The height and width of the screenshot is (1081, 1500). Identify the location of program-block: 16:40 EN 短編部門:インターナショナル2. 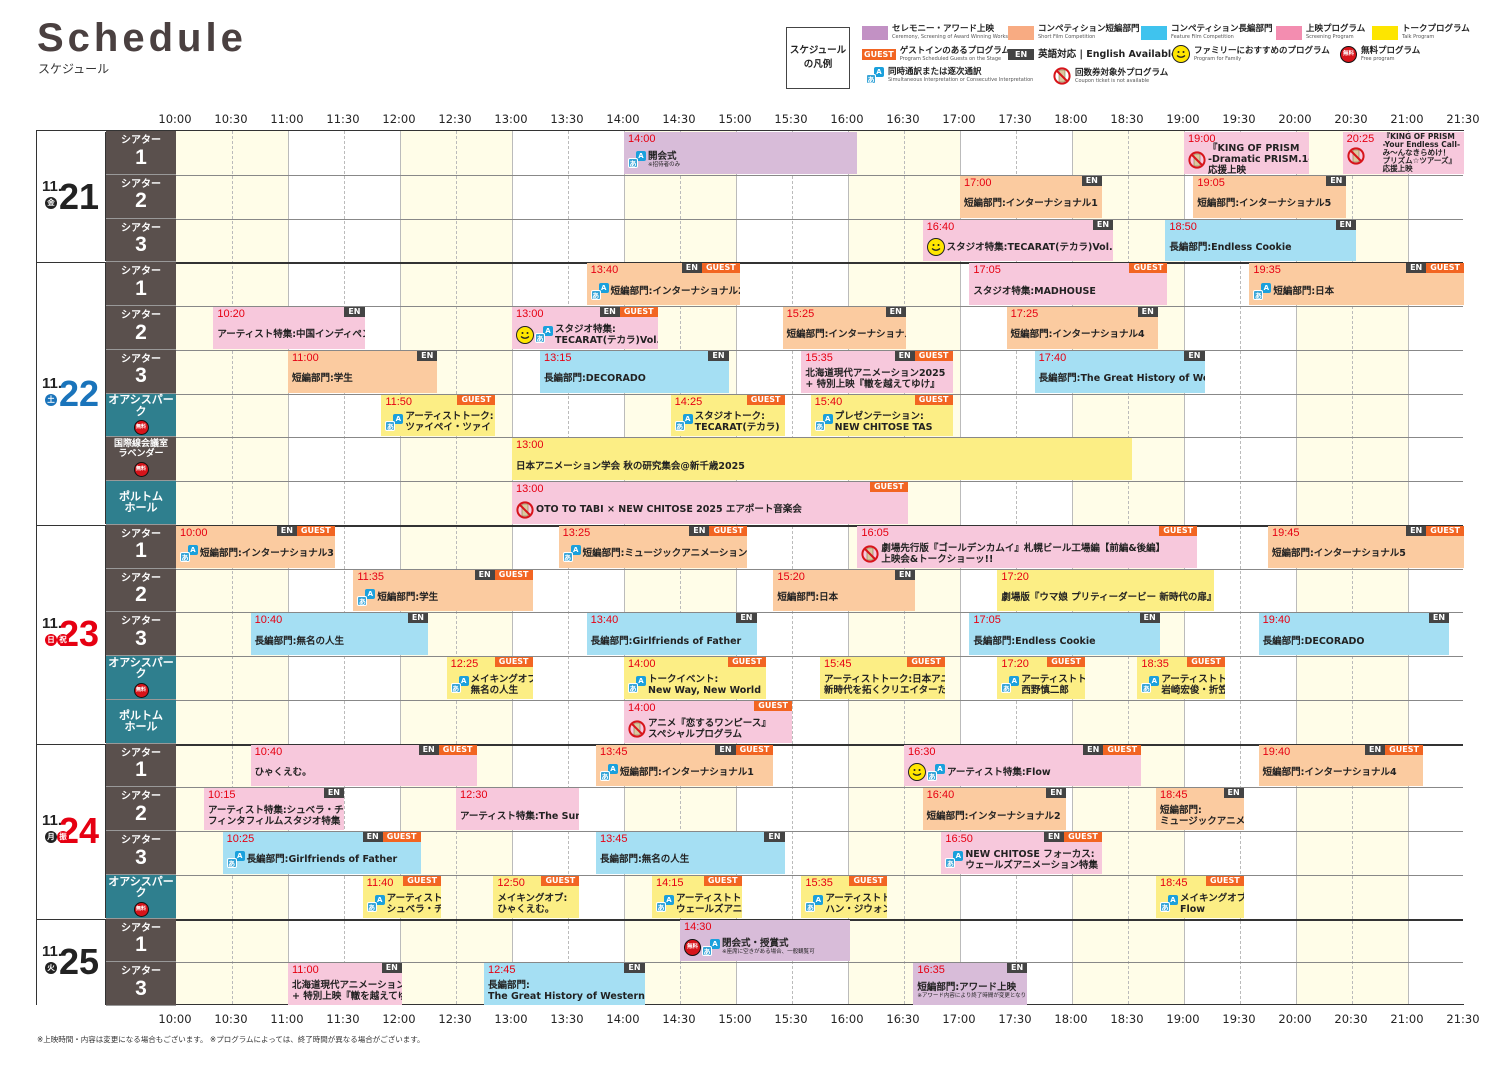
(994, 809).